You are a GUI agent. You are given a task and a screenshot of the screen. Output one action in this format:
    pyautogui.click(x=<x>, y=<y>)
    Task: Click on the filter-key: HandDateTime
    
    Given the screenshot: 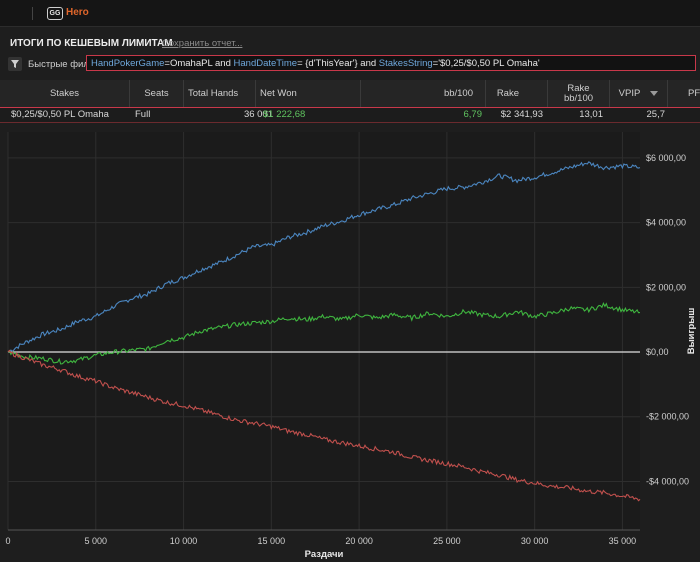 What is the action you would take?
    pyautogui.click(x=265, y=63)
    